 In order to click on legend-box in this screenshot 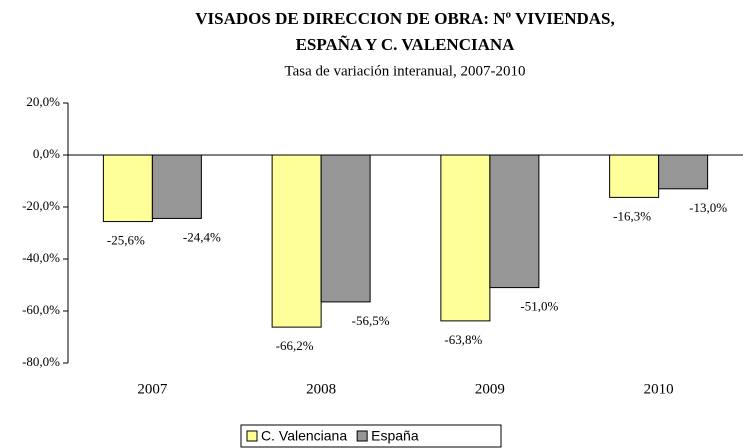, I will do `click(371, 436)`.